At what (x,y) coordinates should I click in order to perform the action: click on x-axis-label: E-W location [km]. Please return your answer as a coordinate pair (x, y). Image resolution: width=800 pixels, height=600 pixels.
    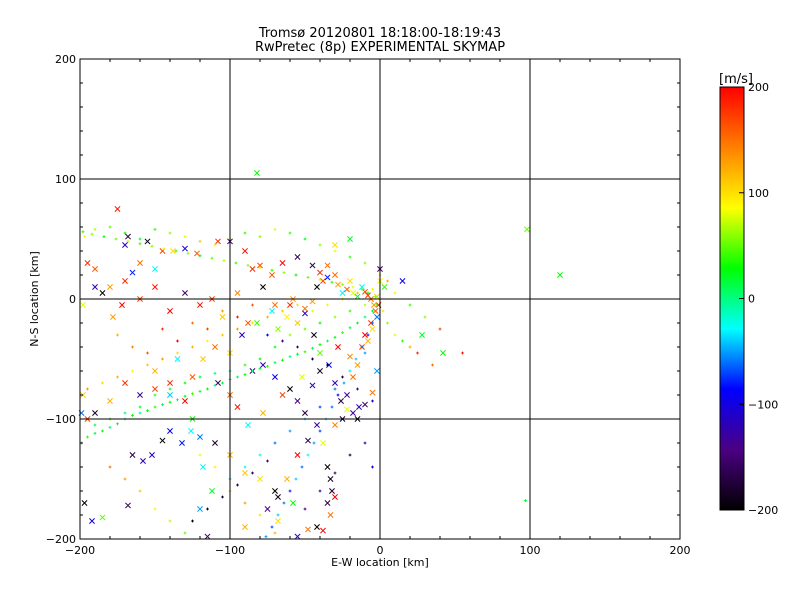
    Looking at the image, I should click on (380, 562).